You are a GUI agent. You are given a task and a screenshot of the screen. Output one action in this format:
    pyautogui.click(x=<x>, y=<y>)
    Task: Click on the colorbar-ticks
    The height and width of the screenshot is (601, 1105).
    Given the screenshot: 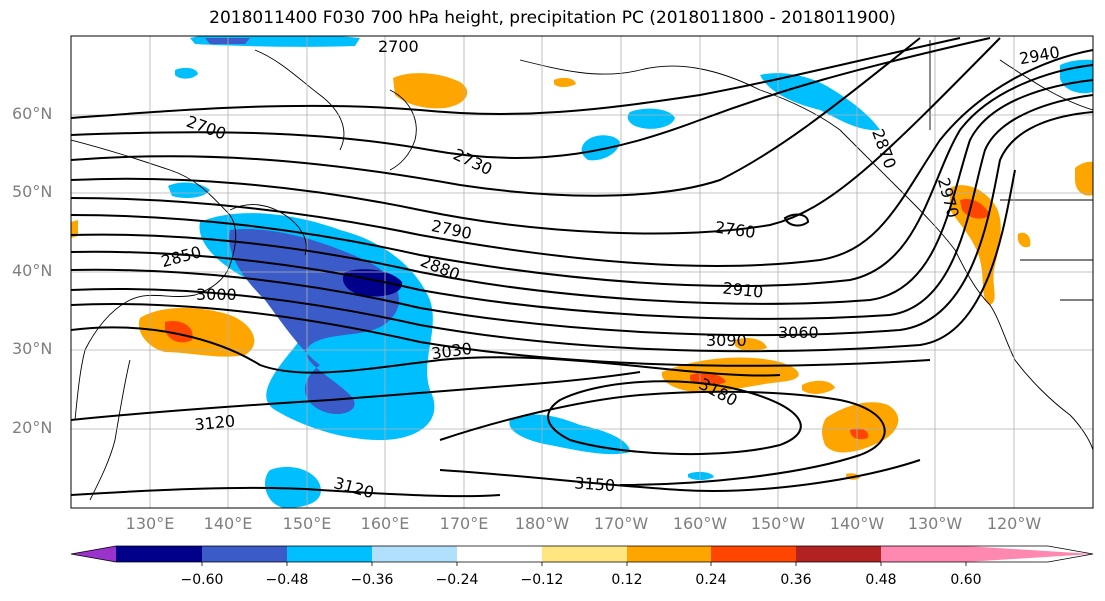 What is the action you would take?
    pyautogui.click(x=584, y=564)
    